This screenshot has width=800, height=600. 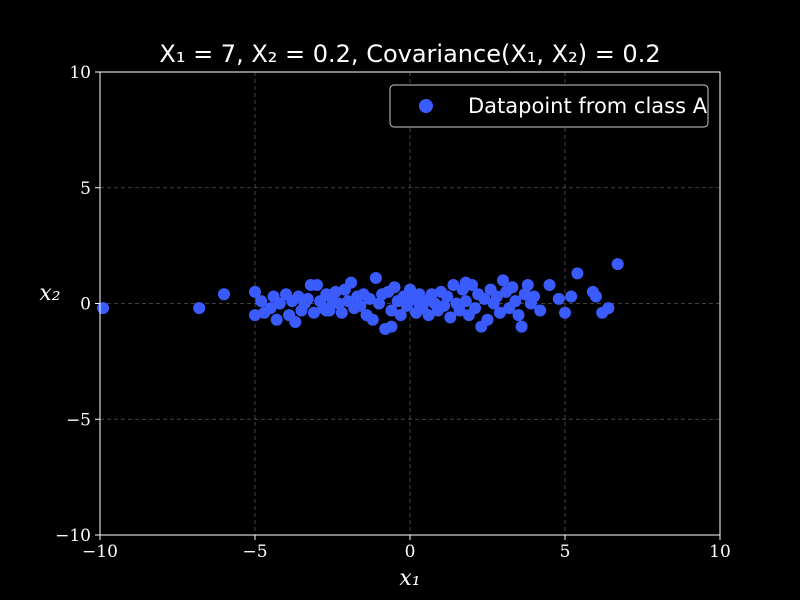 What do you see at coordinates (409, 578) in the screenshot?
I see `x-axis-label: x₁` at bounding box center [409, 578].